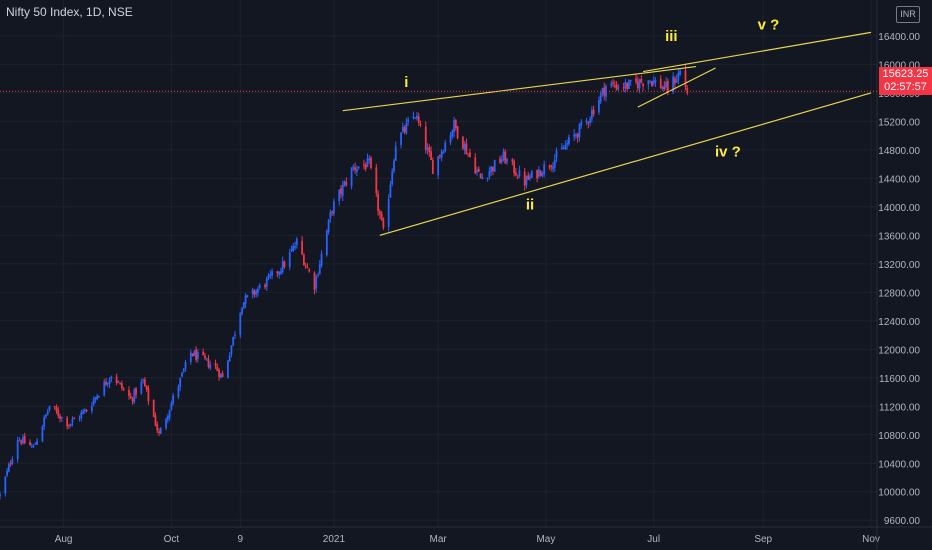 This screenshot has height=550, width=932. What do you see at coordinates (530, 205) in the screenshot?
I see `wave-label: ii` at bounding box center [530, 205].